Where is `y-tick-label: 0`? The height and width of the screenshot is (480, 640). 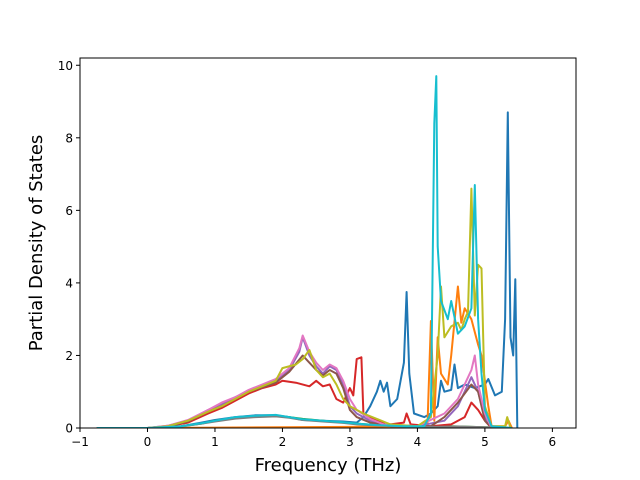 y-tick-label: 0 is located at coordinates (69, 429).